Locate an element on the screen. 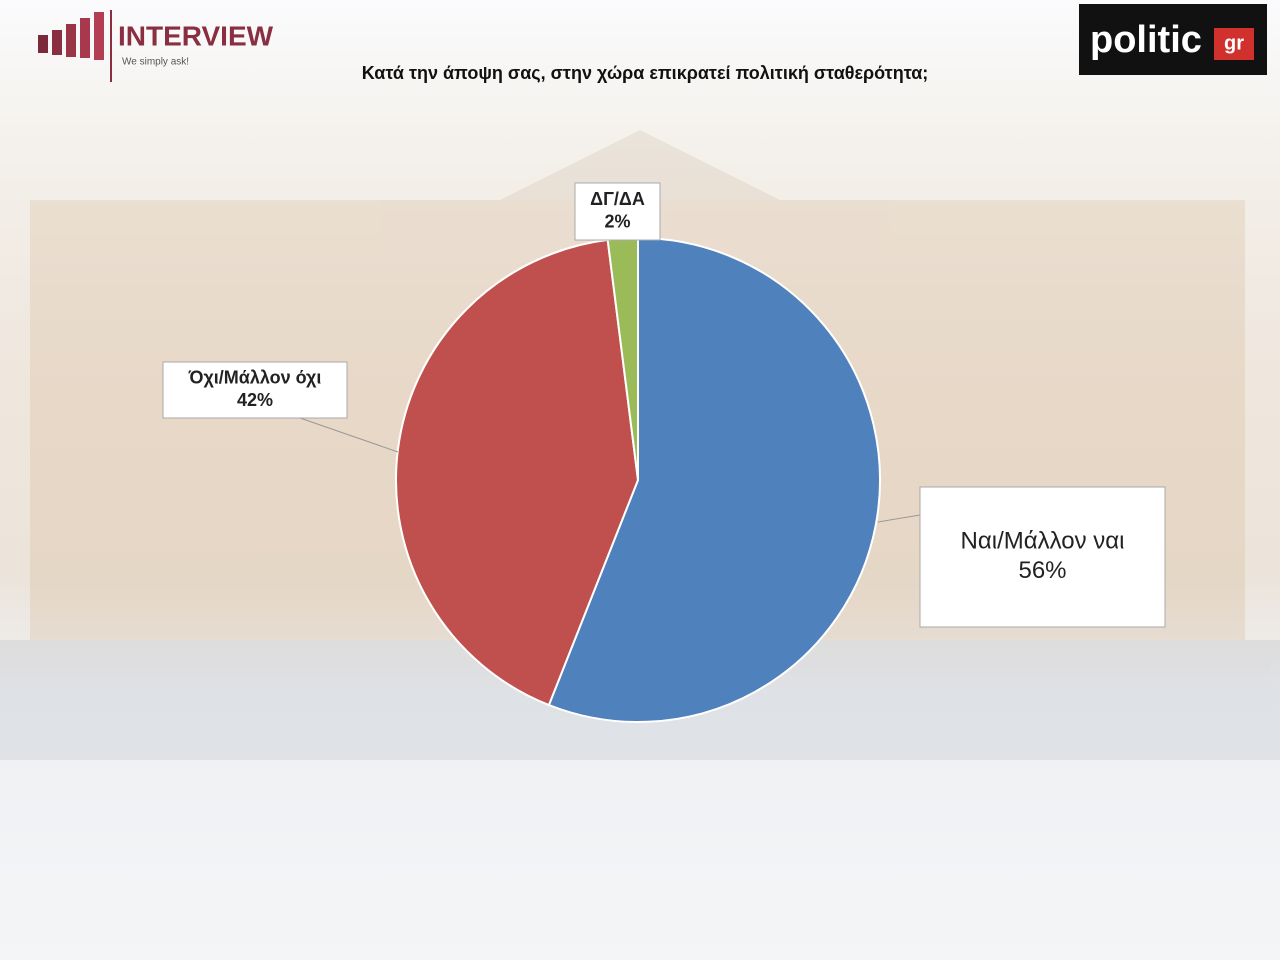  logo-gr: gr is located at coordinates (1234, 43).